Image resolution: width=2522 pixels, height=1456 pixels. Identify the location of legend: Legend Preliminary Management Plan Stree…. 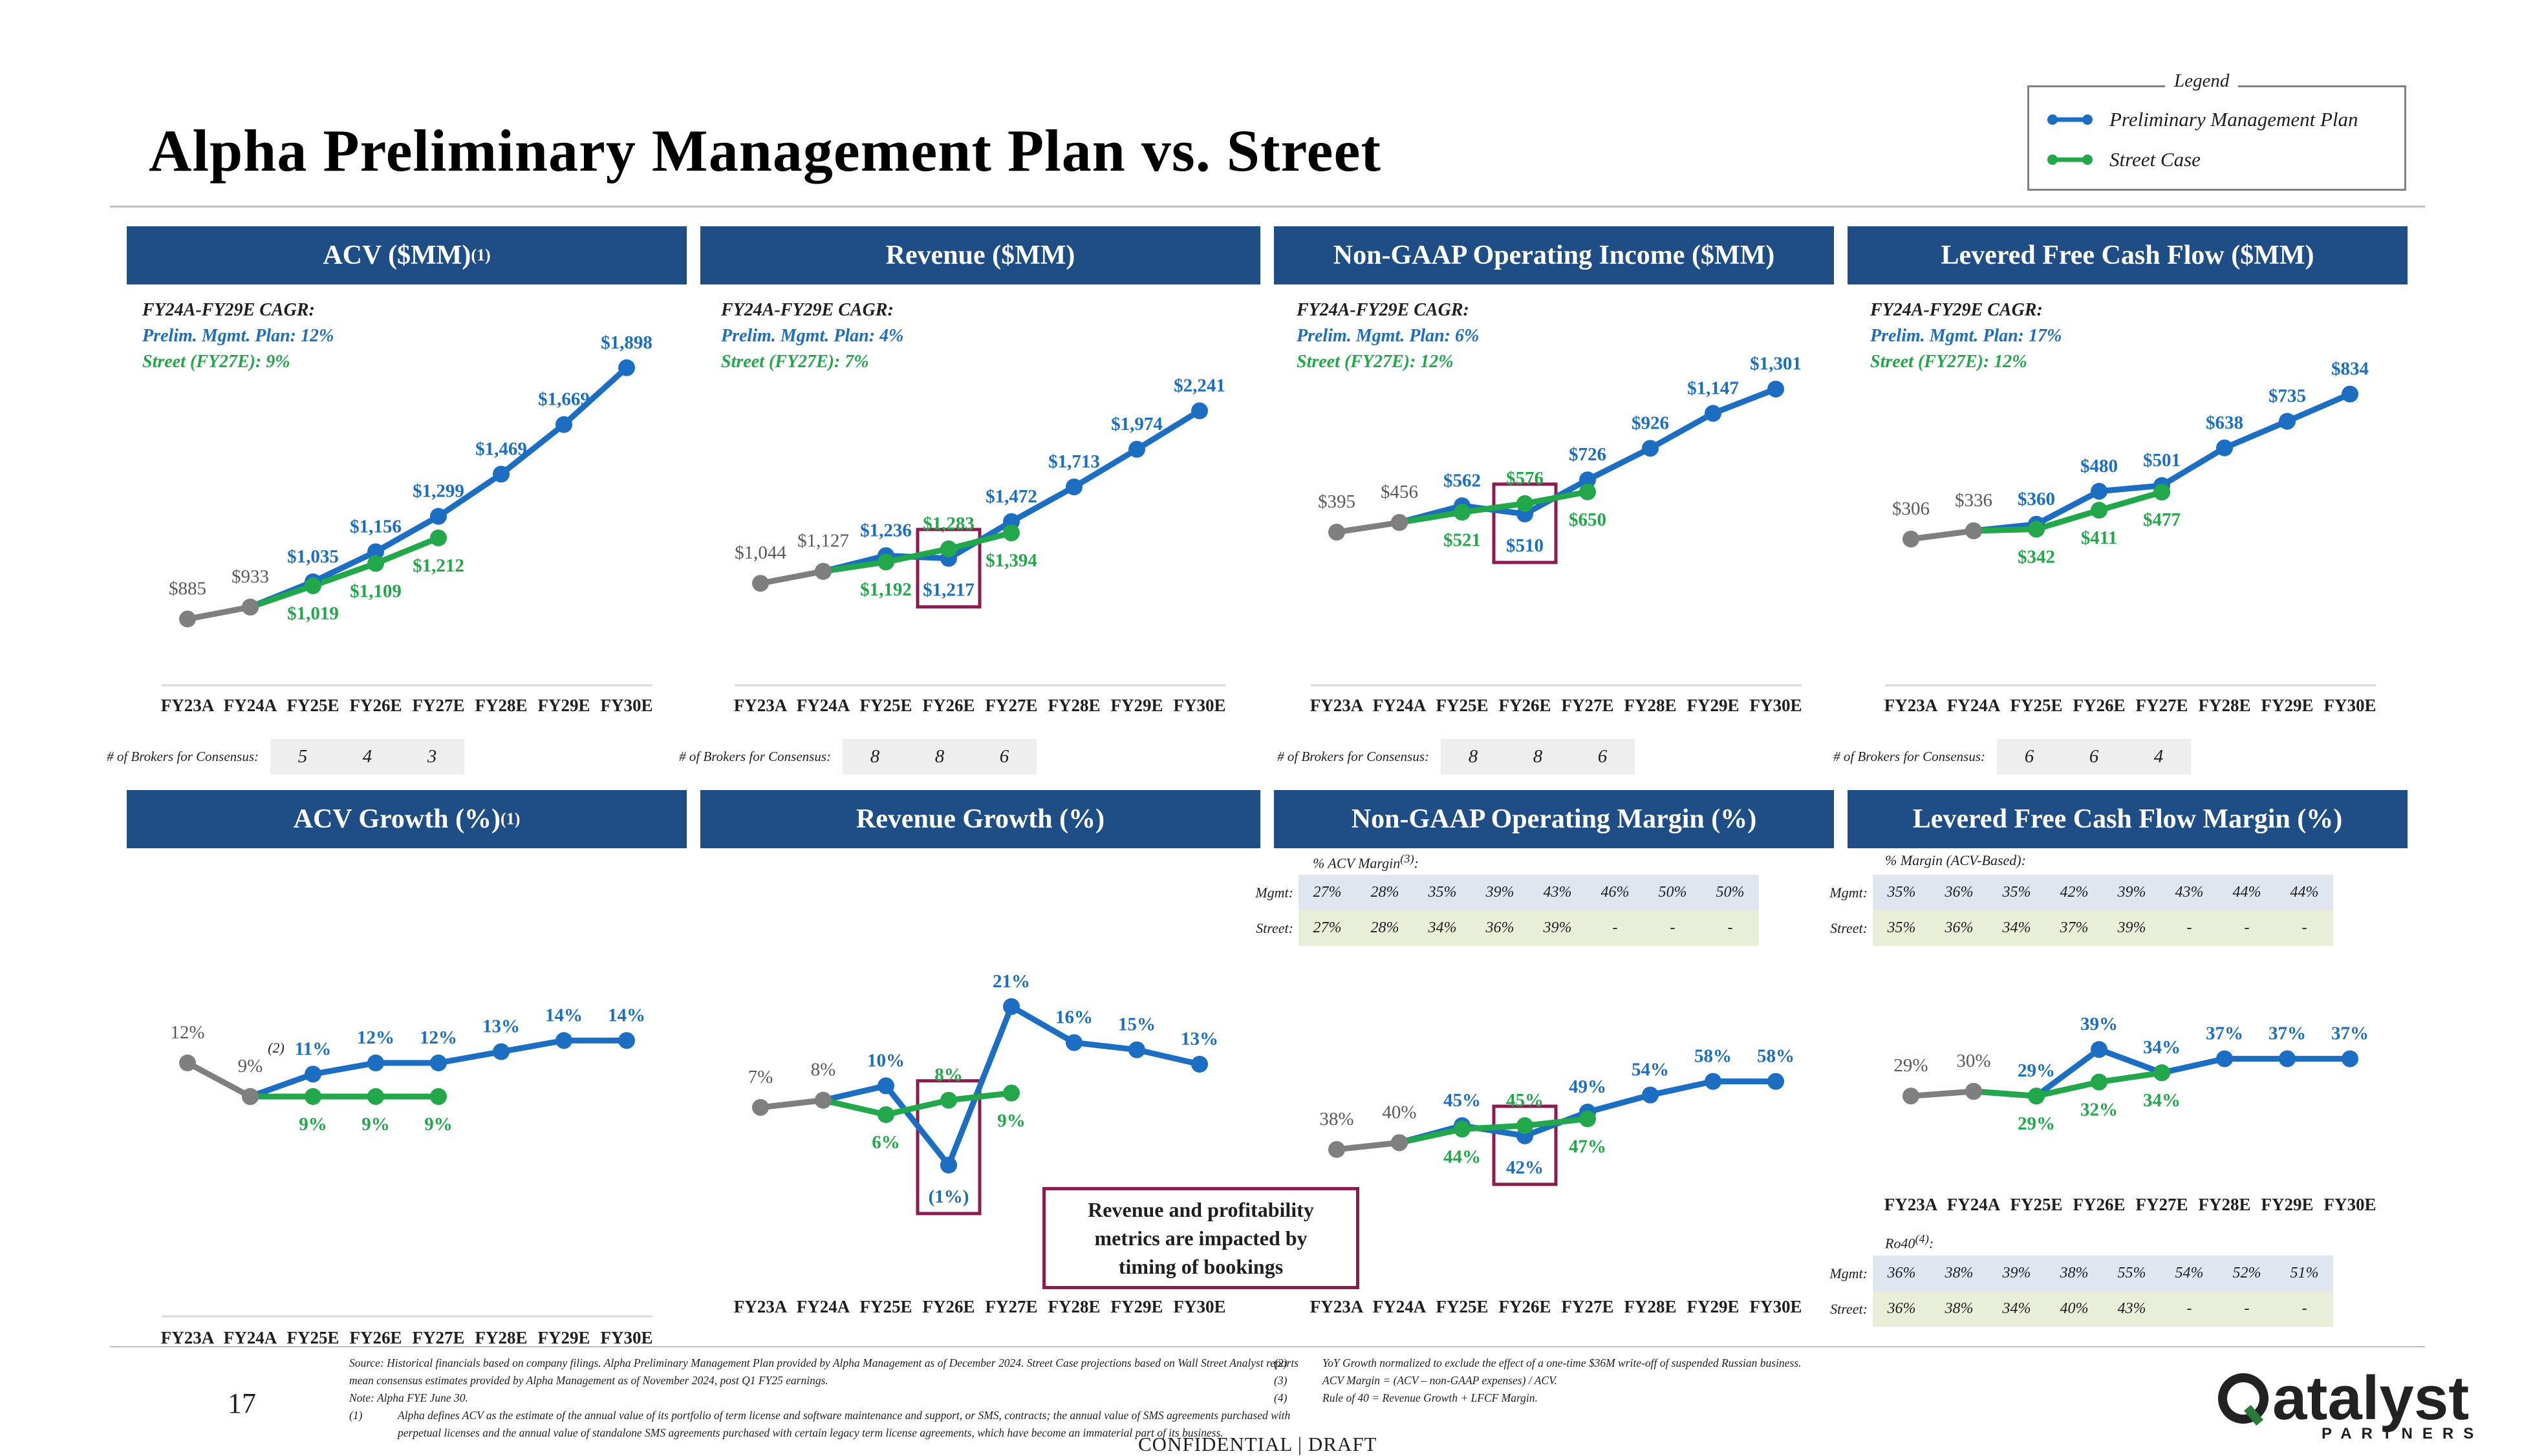
(2216, 130).